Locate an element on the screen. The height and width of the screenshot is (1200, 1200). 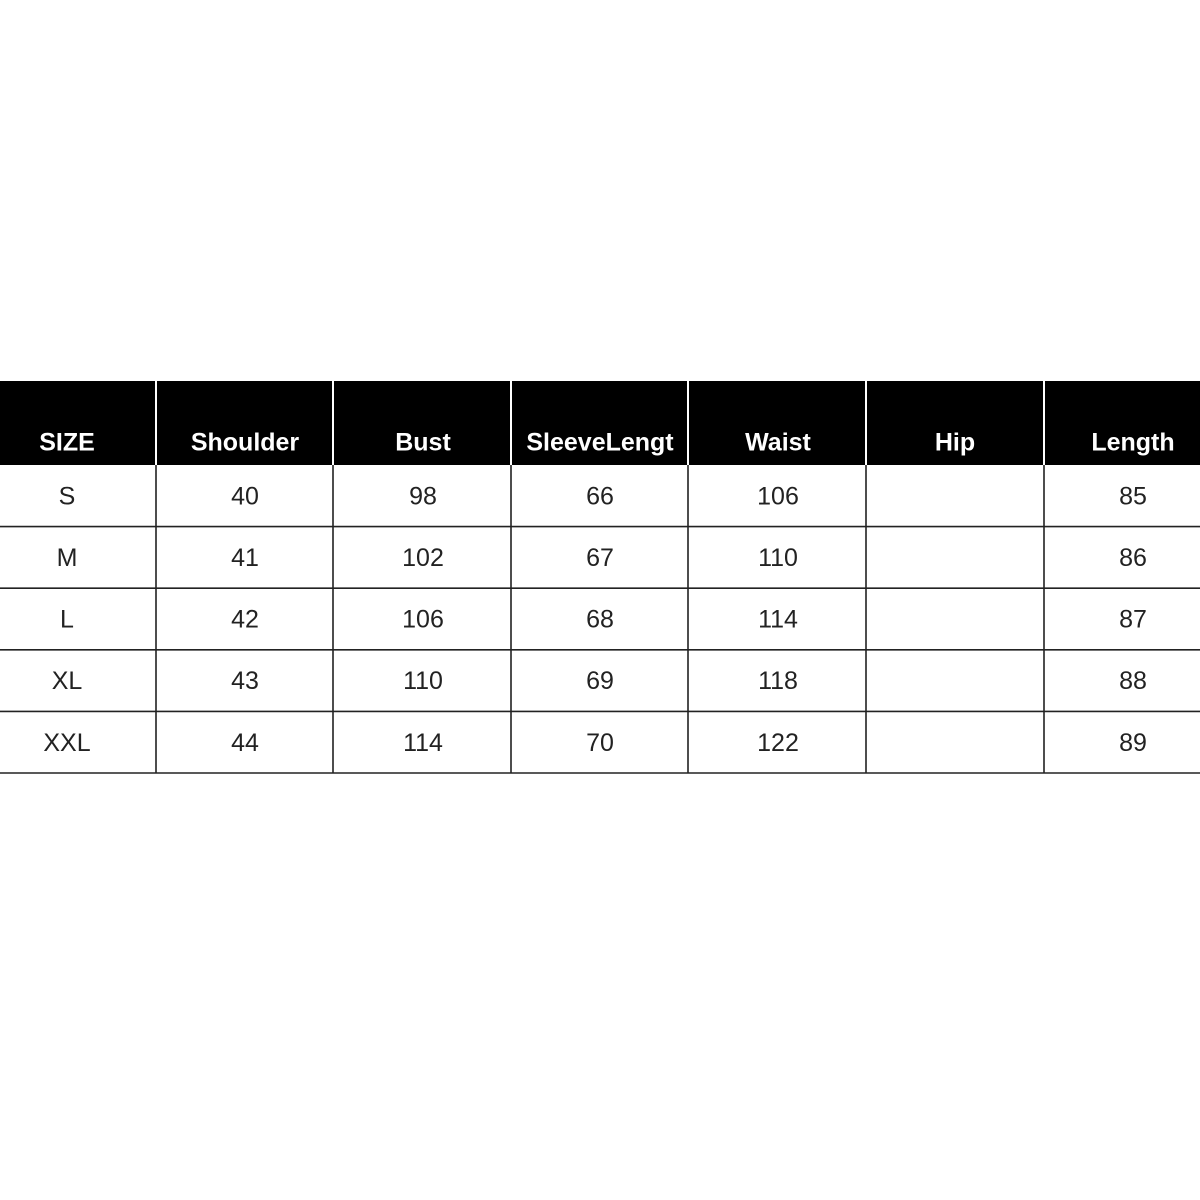
cell: 70 is located at coordinates (600, 743).